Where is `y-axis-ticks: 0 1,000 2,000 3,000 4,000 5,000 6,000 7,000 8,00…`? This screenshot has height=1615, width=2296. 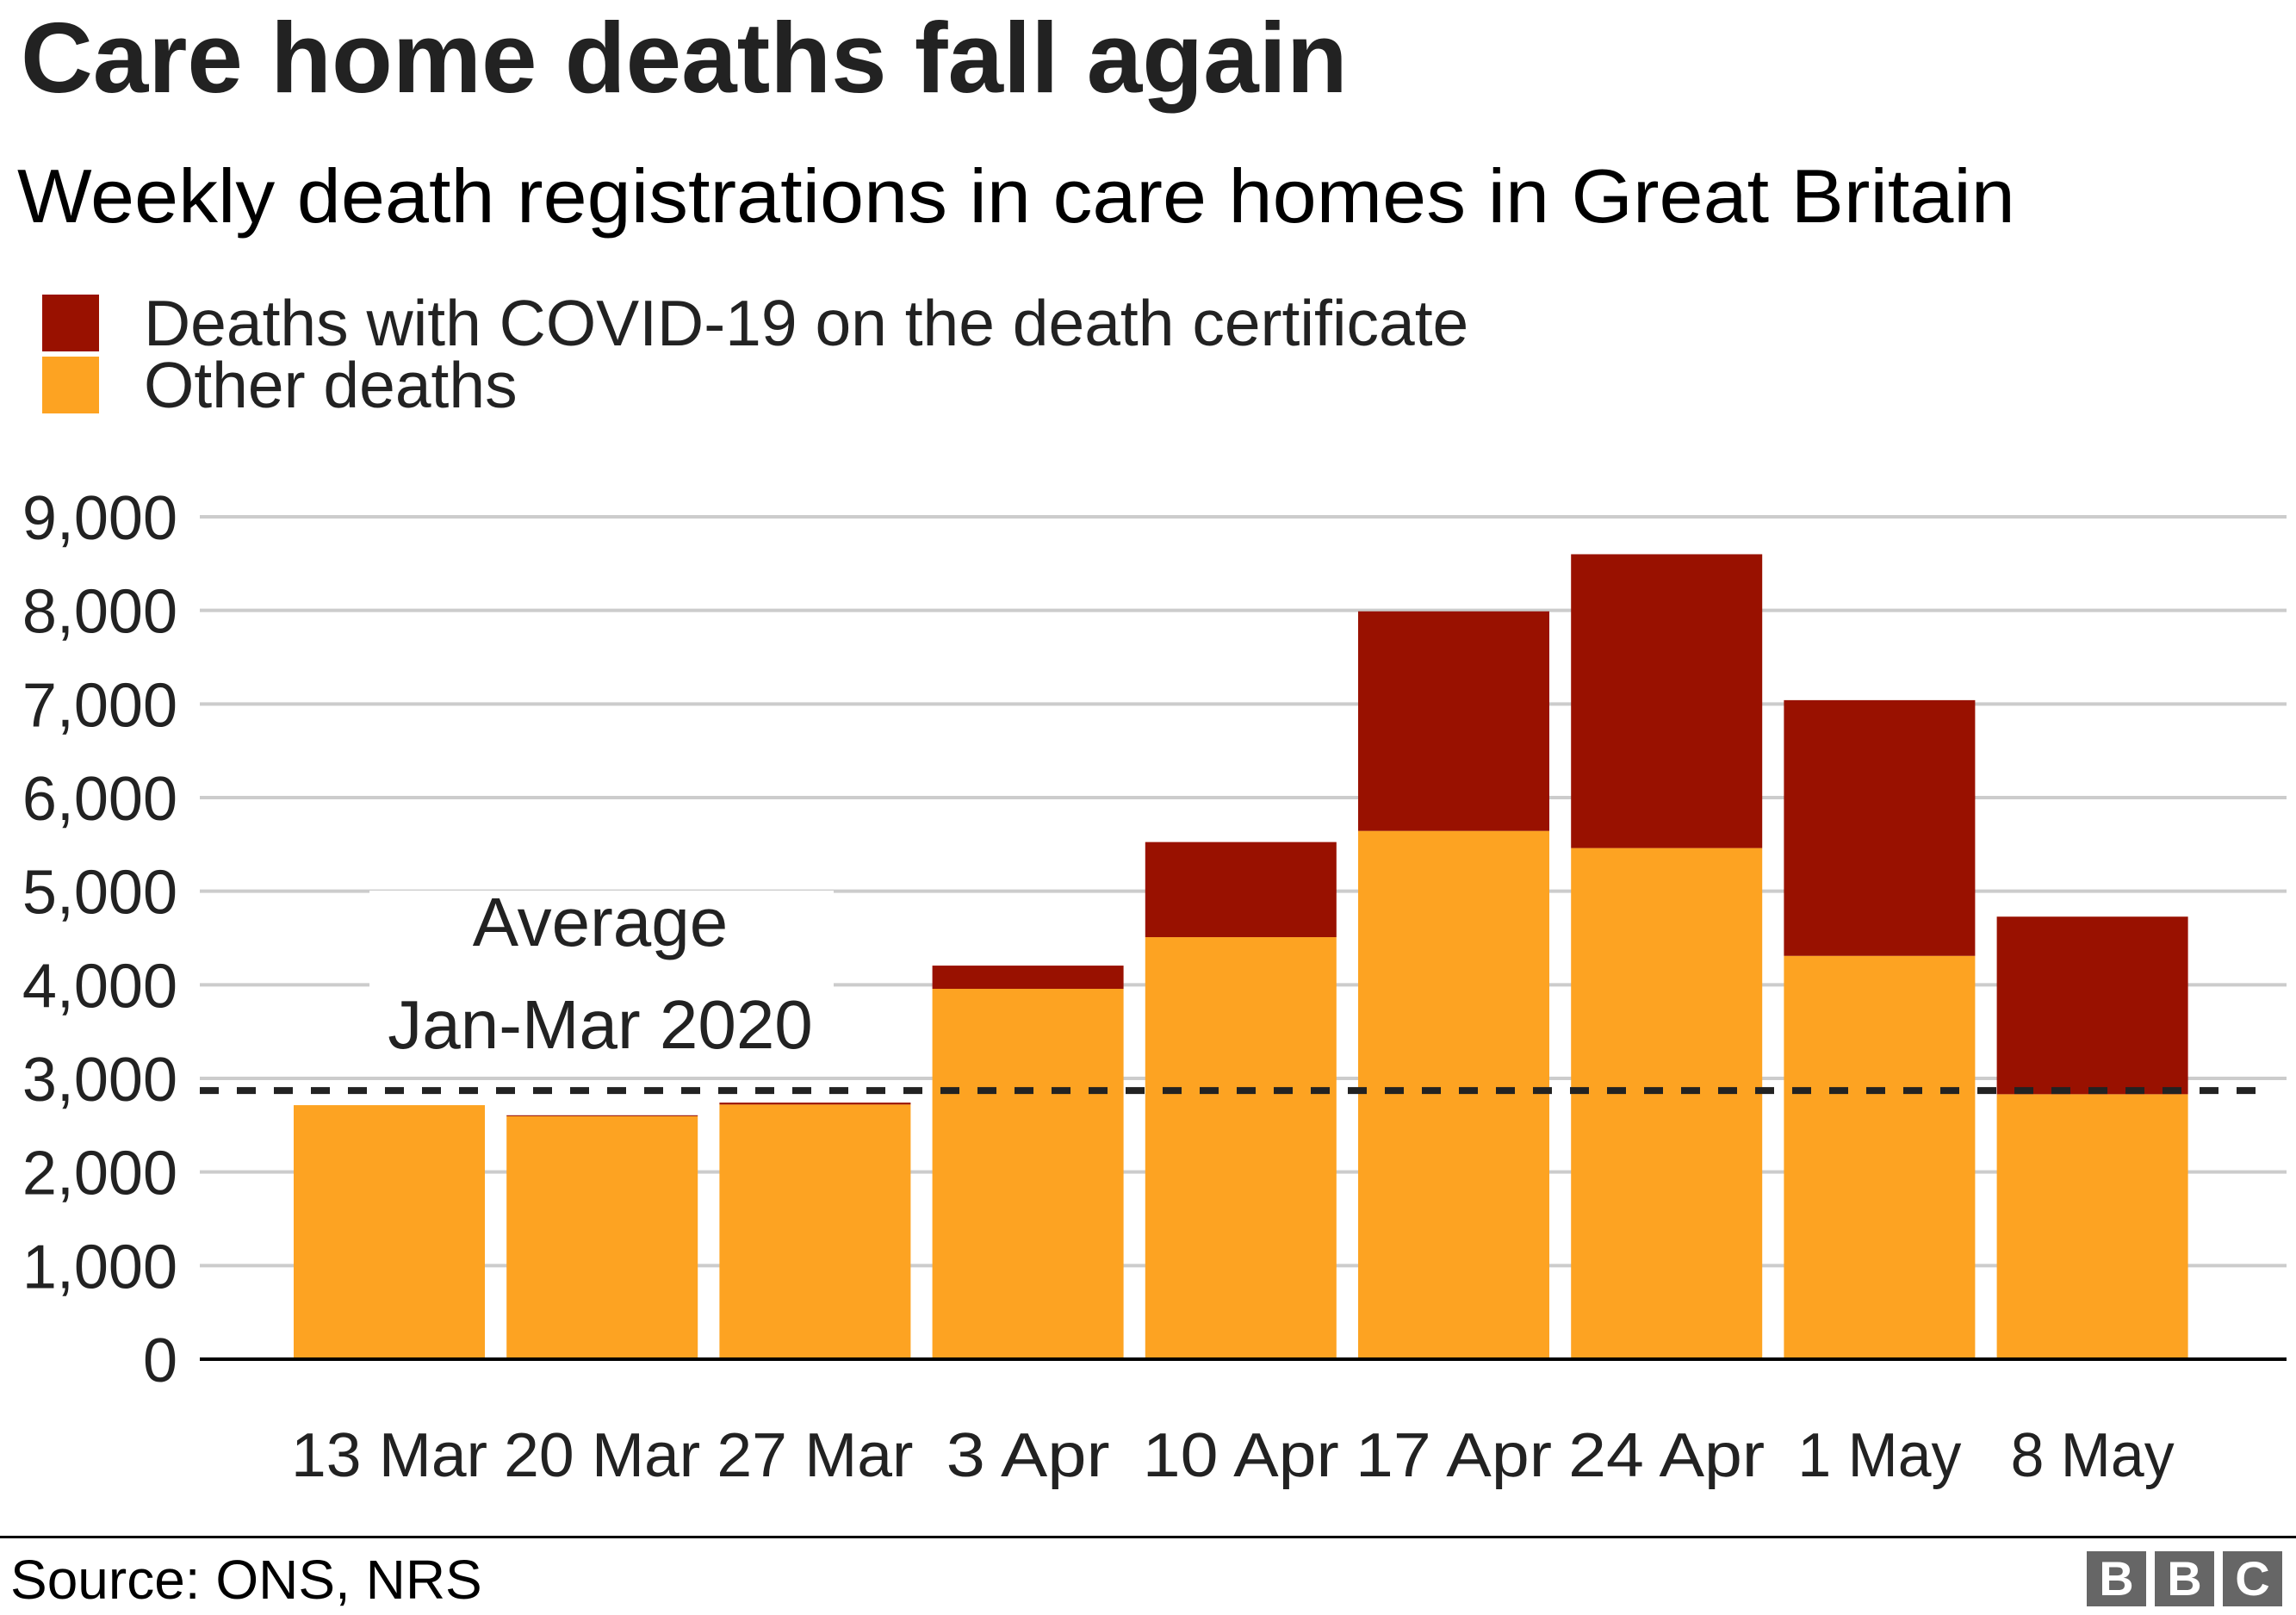 y-axis-ticks: 0 1,000 2,000 3,000 4,000 5,000 6,000 7,000 8,00… is located at coordinates (99, 939).